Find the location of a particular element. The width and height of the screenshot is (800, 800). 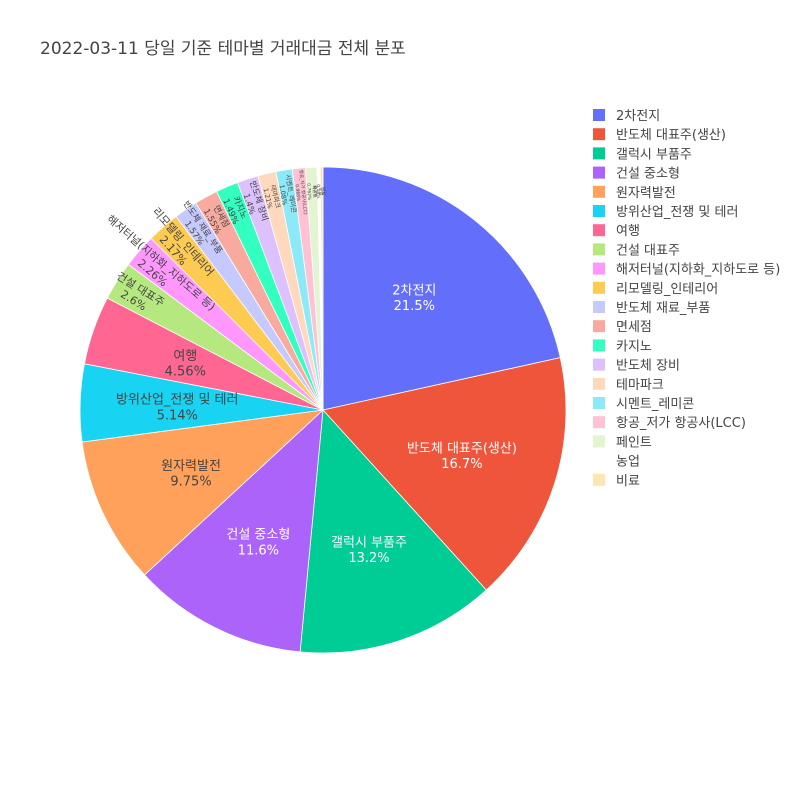

slice-label: 항공_저가 항공사(LCC) is located at coordinates (303, 192).